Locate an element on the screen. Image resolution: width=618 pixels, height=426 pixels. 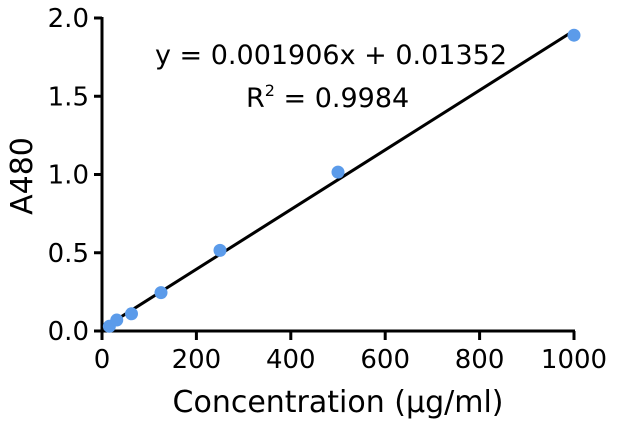
x-ticks: 0 200 400 600 800 1000 is located at coordinates (350, 353).